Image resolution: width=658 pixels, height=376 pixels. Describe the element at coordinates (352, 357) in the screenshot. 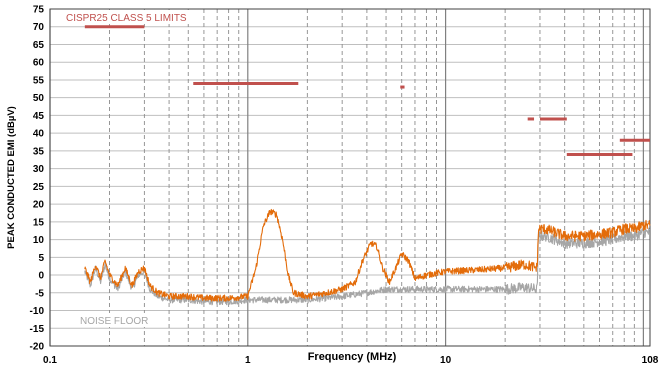

I see `x-axis-title: Frequency (MHz)` at that location.